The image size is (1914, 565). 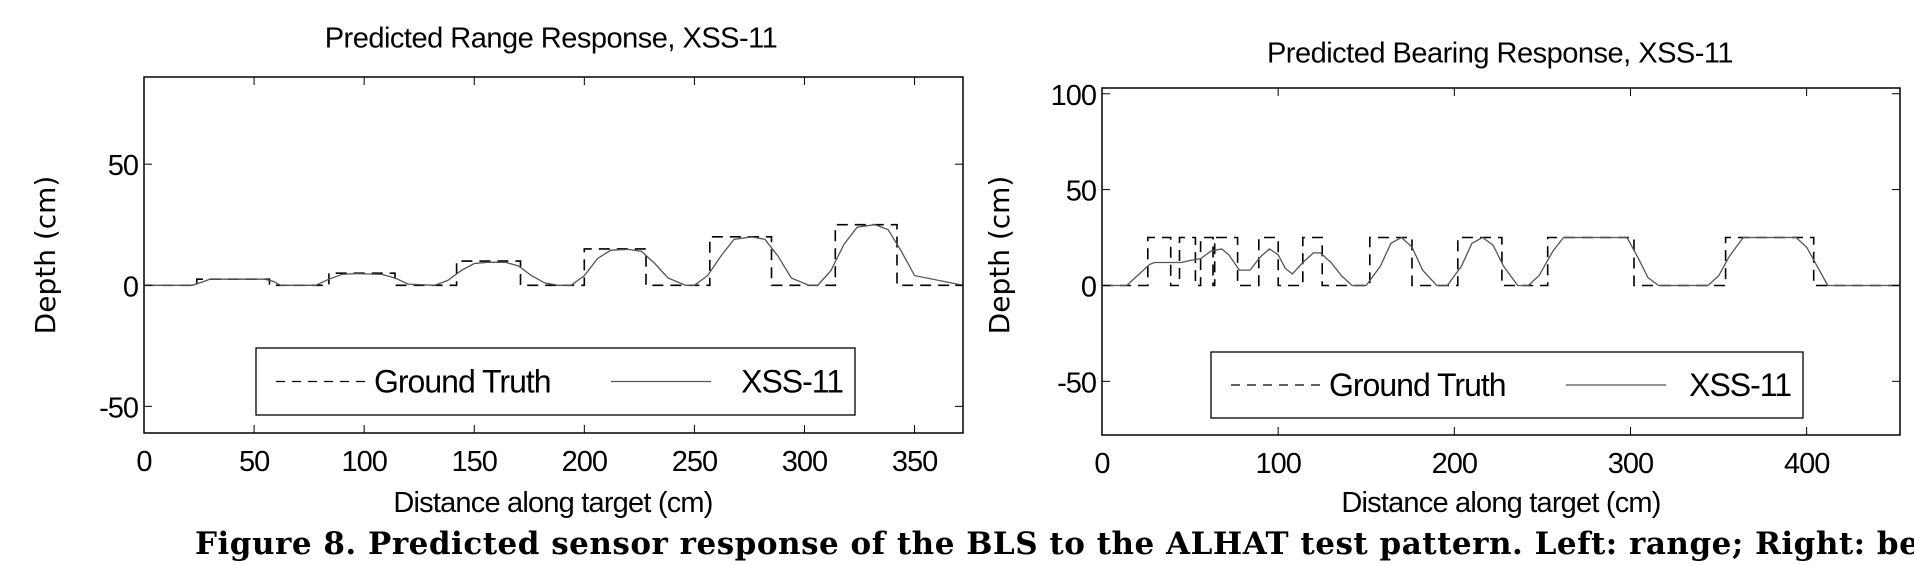 What do you see at coordinates (551, 39) in the screenshot?
I see `chart-title: Predicted Range Response, XSS-11` at bounding box center [551, 39].